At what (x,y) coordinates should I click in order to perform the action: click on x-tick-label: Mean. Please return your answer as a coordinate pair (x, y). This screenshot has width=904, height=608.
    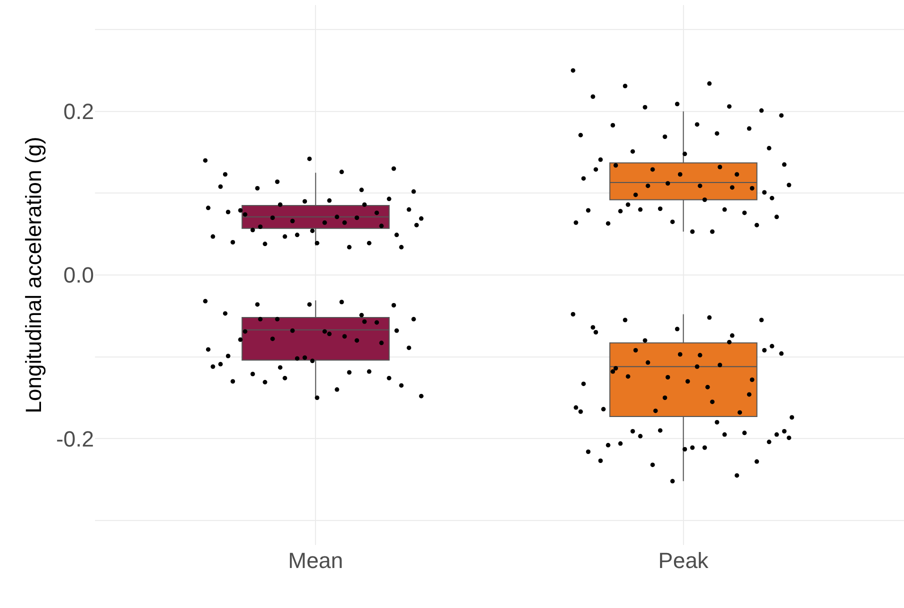
    Looking at the image, I should click on (316, 560).